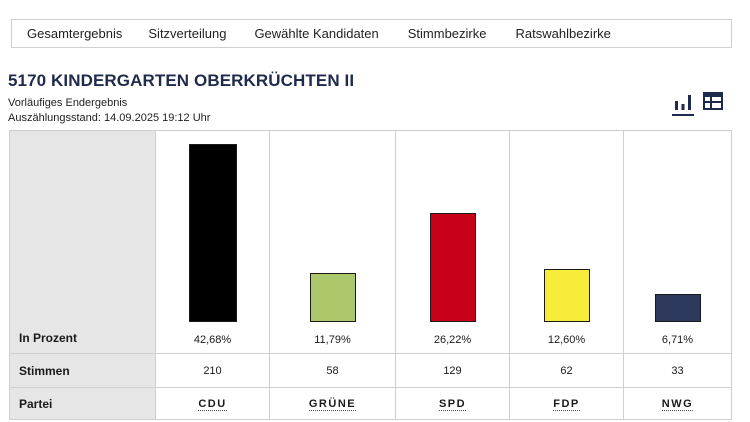 The image size is (750, 422). What do you see at coordinates (566, 242) in the screenshot?
I see `bar-cell-fdp: 12,60%` at bounding box center [566, 242].